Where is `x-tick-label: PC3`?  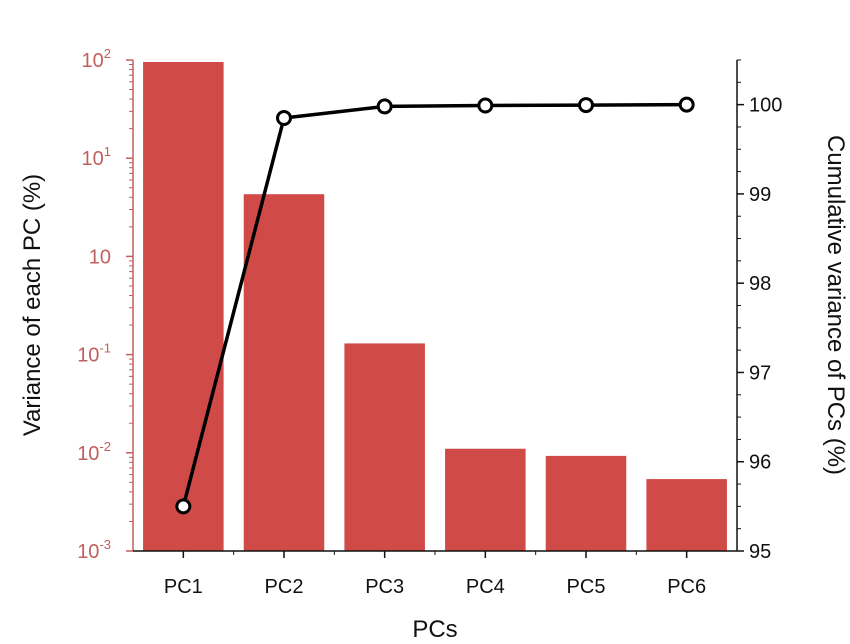
x-tick-label: PC3 is located at coordinates (384, 587).